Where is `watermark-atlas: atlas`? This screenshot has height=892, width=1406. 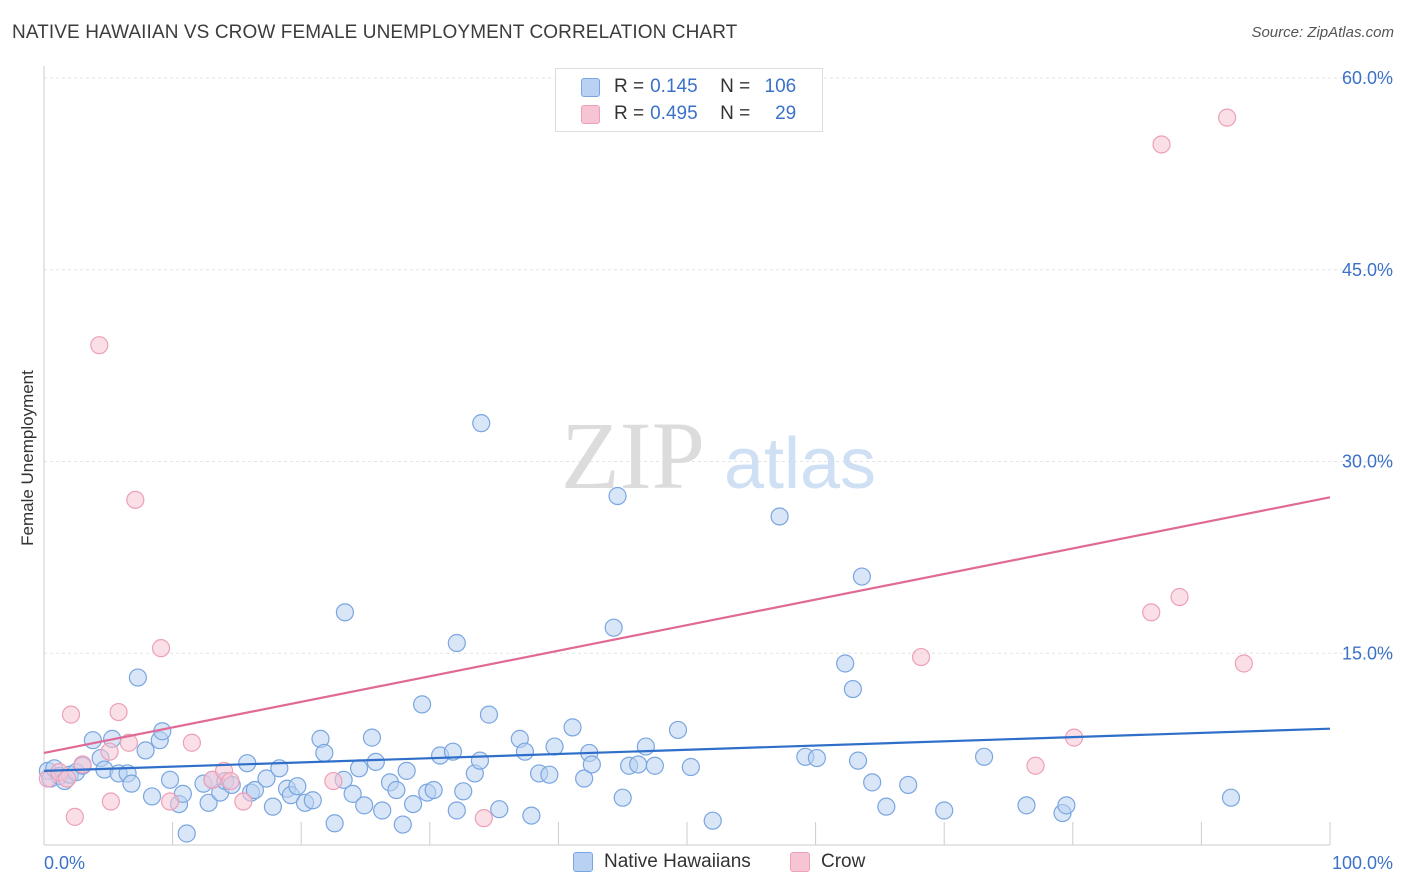
watermark-atlas: atlas is located at coordinates (800, 464).